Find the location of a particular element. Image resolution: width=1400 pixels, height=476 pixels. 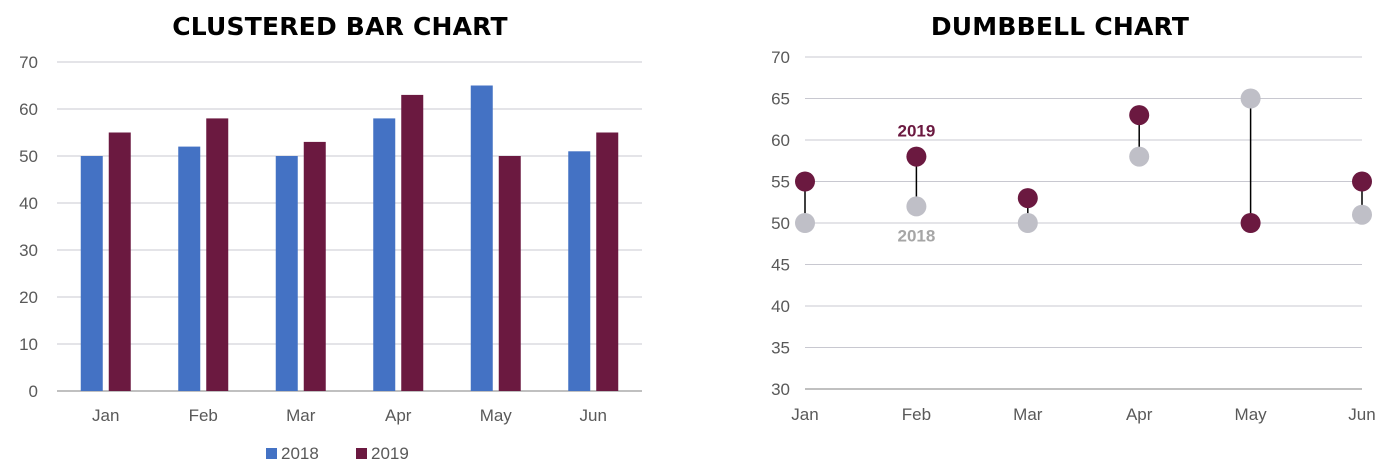

dumbbell-y-tick-label: 55 is located at coordinates (780, 182).